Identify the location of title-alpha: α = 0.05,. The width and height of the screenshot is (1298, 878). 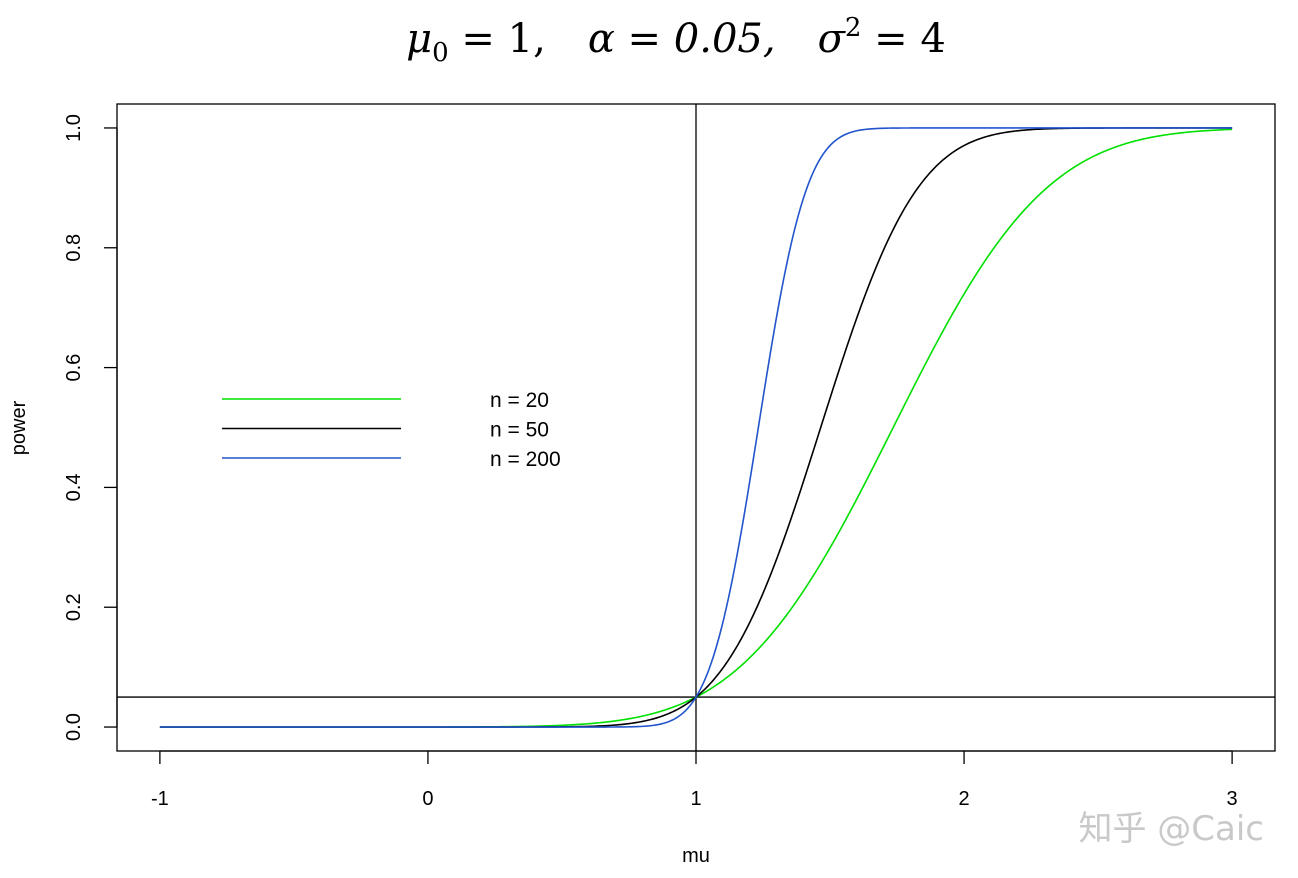
(682, 39).